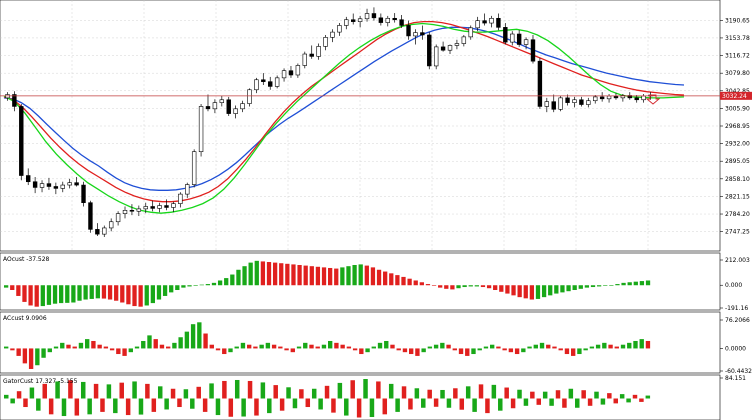 The image size is (752, 420). What do you see at coordinates (737, 126) in the screenshot?
I see `price-tick-label: 2968.95` at bounding box center [737, 126].